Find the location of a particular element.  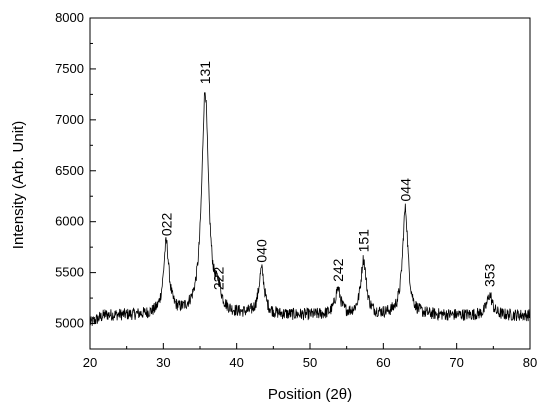

peak-label: 353 is located at coordinates (490, 275).